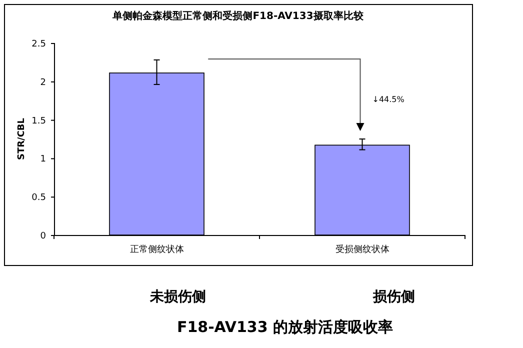  What do you see at coordinates (362, 249) in the screenshot?
I see `x-tick-label: 受损侧纹状体` at bounding box center [362, 249].